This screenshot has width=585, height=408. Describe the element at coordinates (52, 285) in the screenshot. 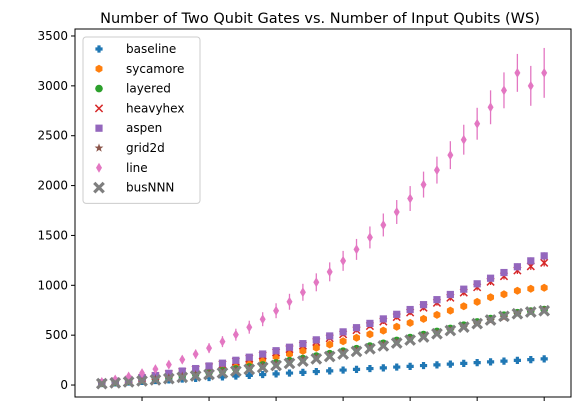

I see `y-tick-label: 1000` at that location.